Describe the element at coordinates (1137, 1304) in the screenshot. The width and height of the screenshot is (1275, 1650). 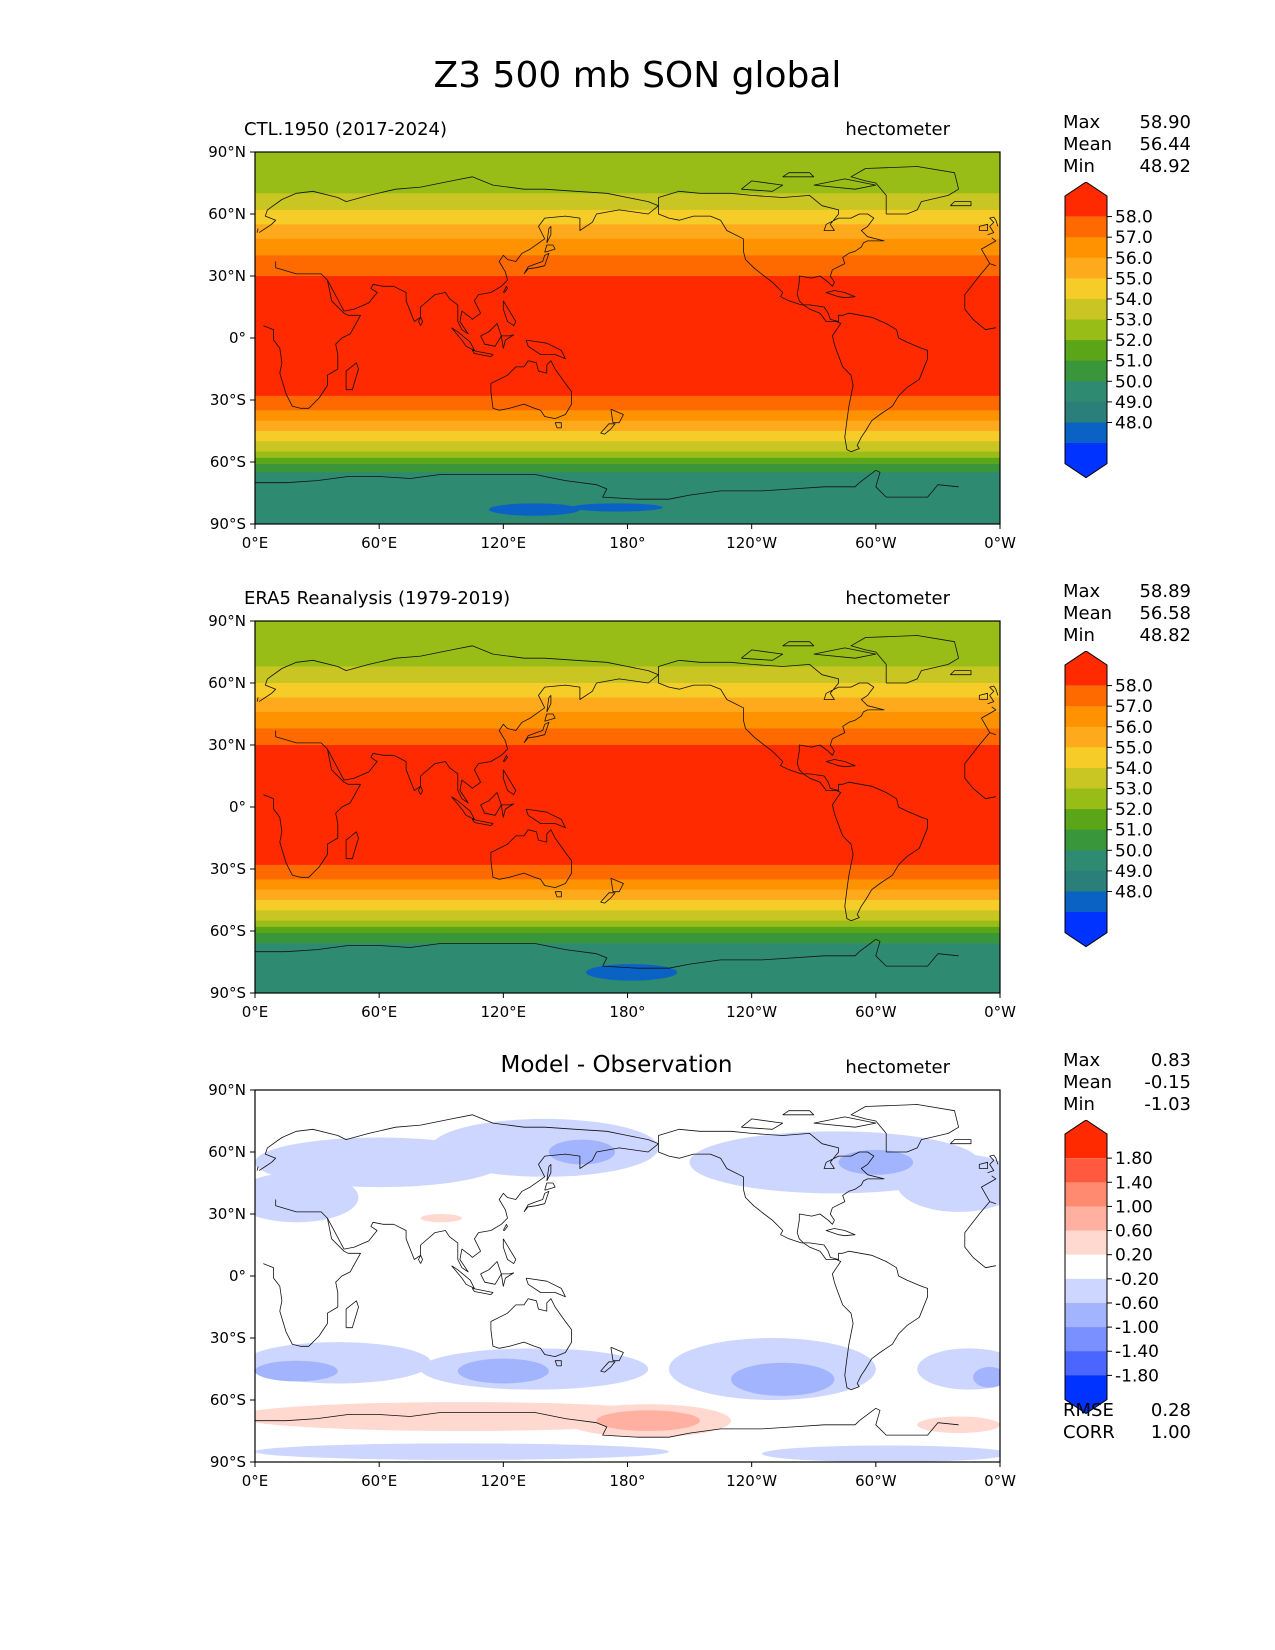
I see `colorbar-tick-label: -0.60` at that location.